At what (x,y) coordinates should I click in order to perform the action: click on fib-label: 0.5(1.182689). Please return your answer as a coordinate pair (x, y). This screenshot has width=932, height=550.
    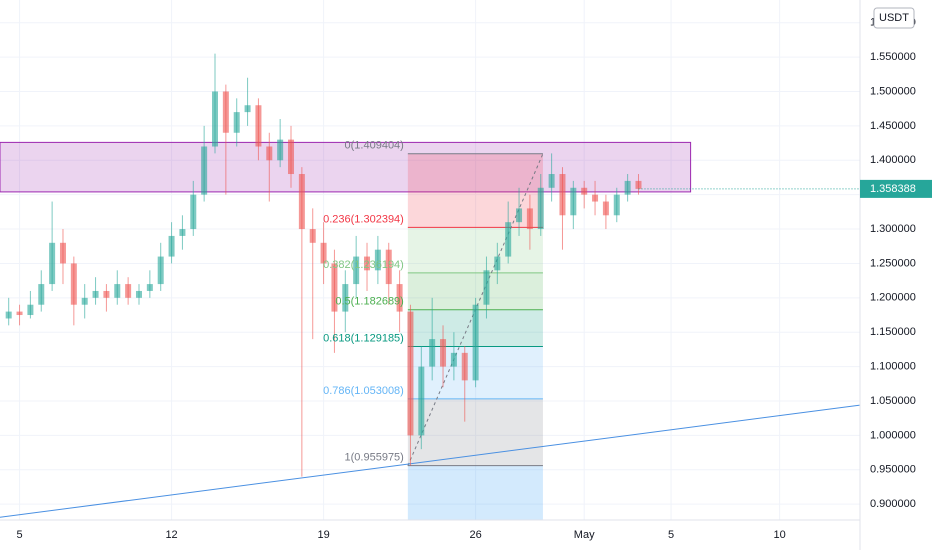
    Looking at the image, I should click on (369, 302).